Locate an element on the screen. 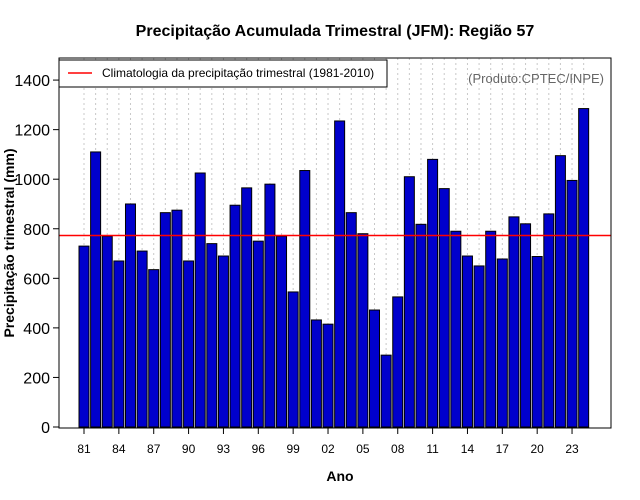  bar-2023 is located at coordinates (572, 303).